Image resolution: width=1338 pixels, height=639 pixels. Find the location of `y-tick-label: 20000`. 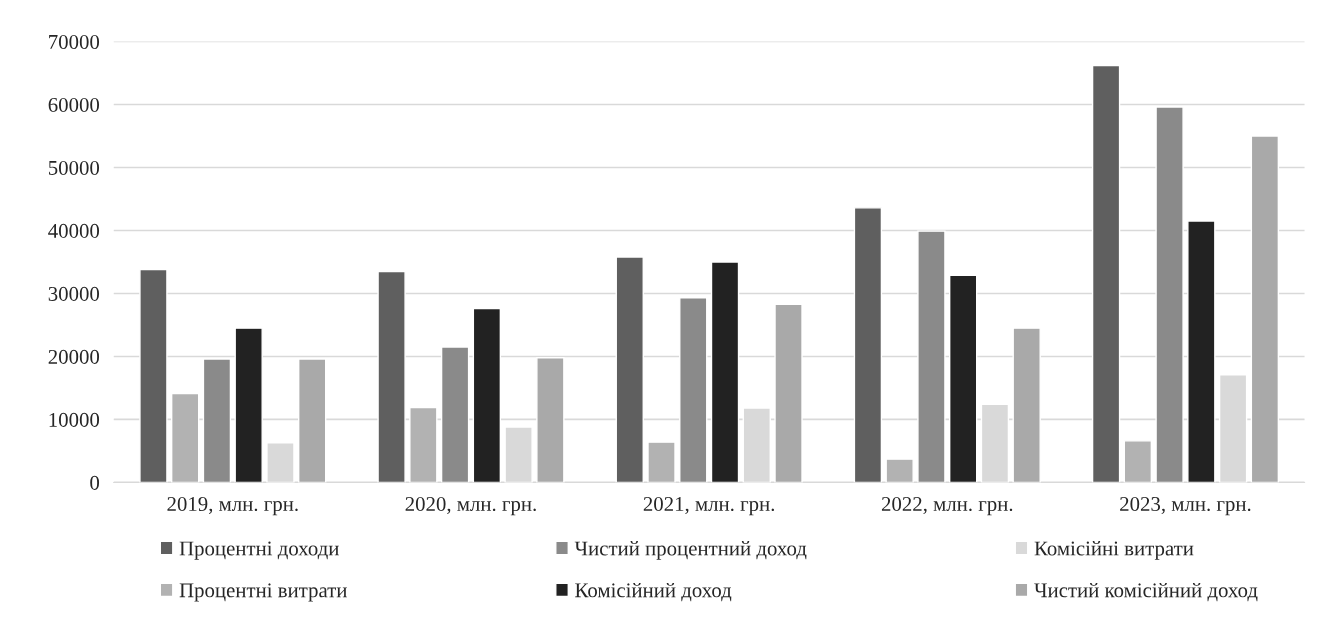

y-tick-label: 20000 is located at coordinates (74, 356).